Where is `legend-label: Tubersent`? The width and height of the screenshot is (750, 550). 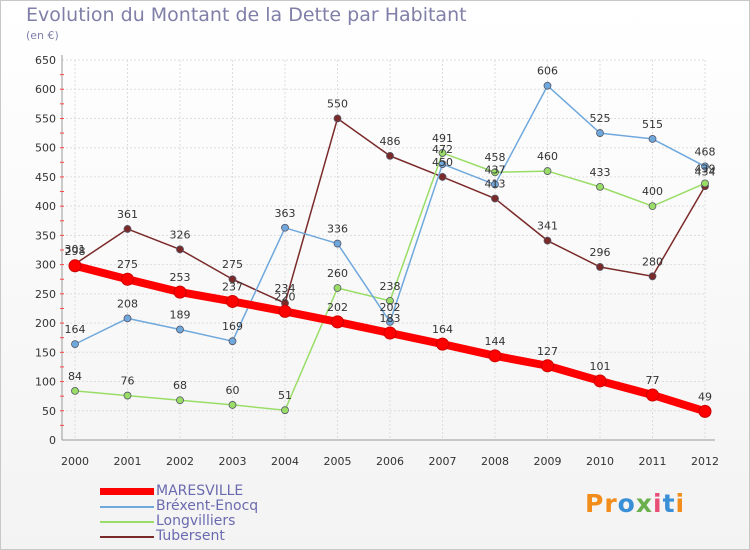 legend-label: Tubersent is located at coordinates (190, 536).